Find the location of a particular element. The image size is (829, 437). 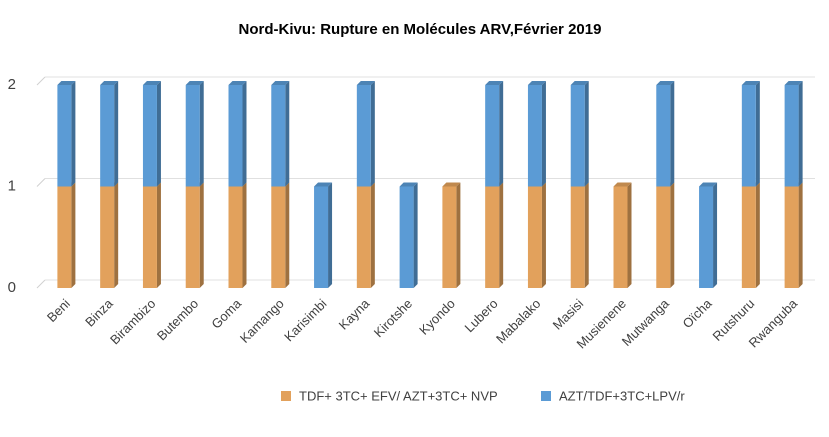

x-tick-label: Masisi is located at coordinates (568, 314).